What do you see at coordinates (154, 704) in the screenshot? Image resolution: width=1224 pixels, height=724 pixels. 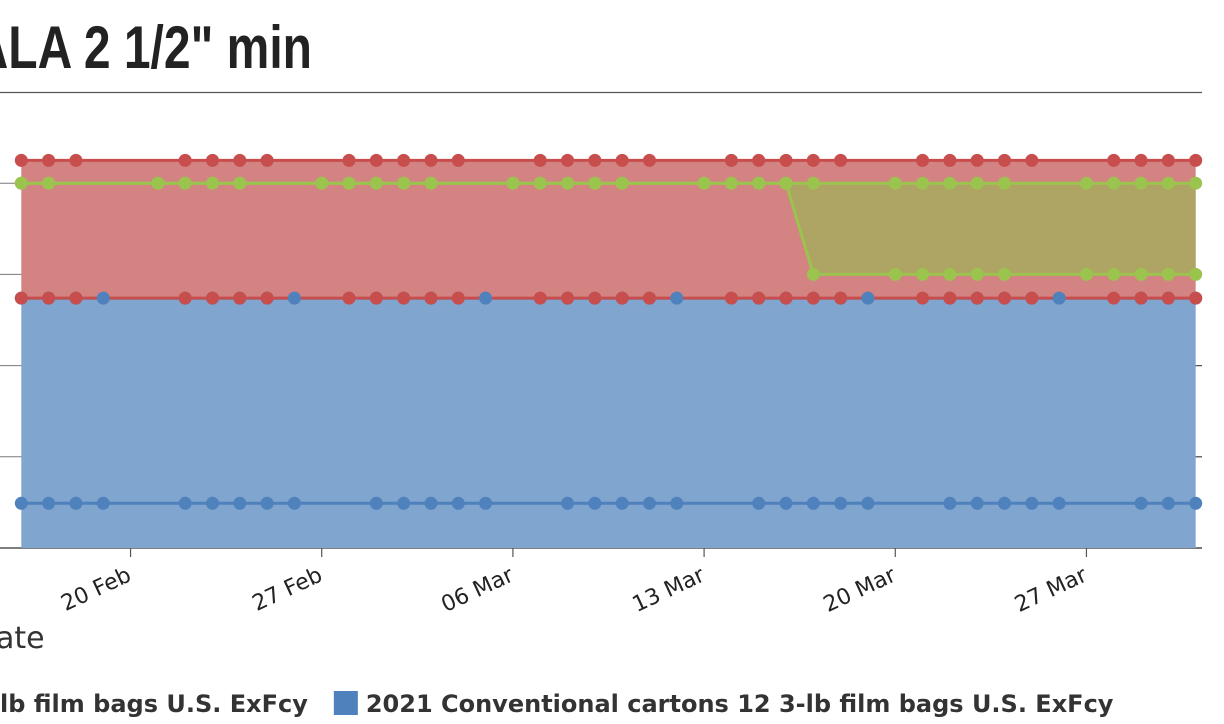 I see `legend-label: lb film bags U.S. ExFcy` at bounding box center [154, 704].